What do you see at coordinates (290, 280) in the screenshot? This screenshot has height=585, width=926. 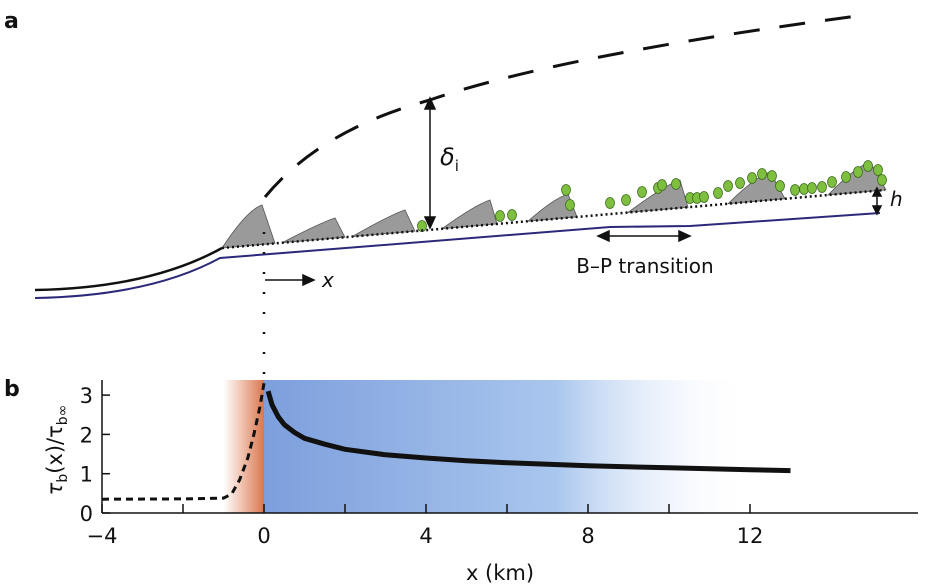 I see `x-direction-arrow` at bounding box center [290, 280].